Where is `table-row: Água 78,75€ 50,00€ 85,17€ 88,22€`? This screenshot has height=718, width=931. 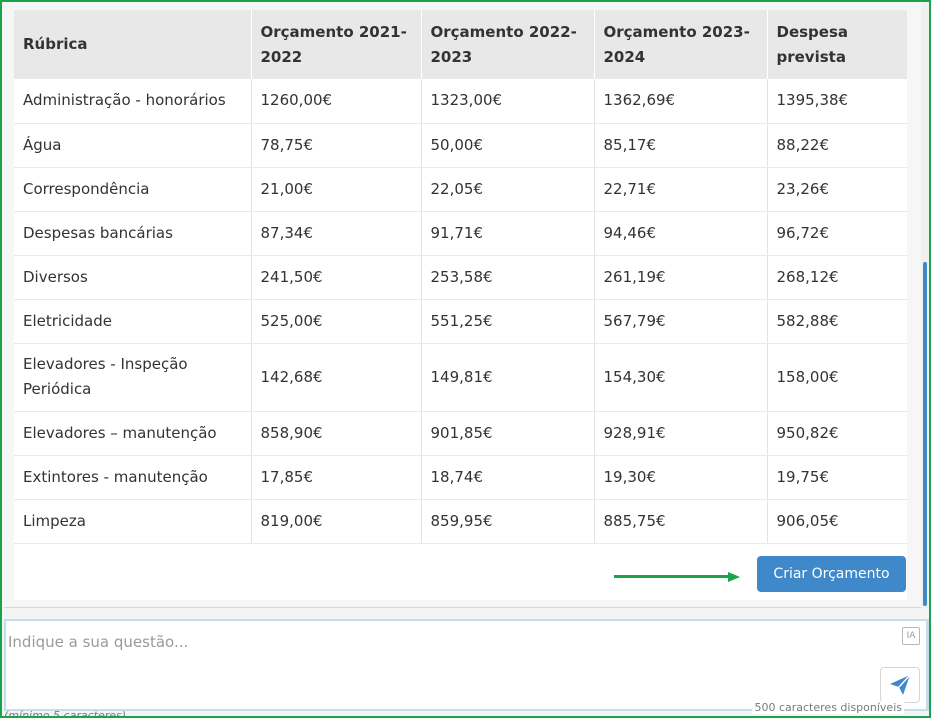 table-row: Água 78,75€ 50,00€ 85,17€ 88,22€ is located at coordinates (460, 145).